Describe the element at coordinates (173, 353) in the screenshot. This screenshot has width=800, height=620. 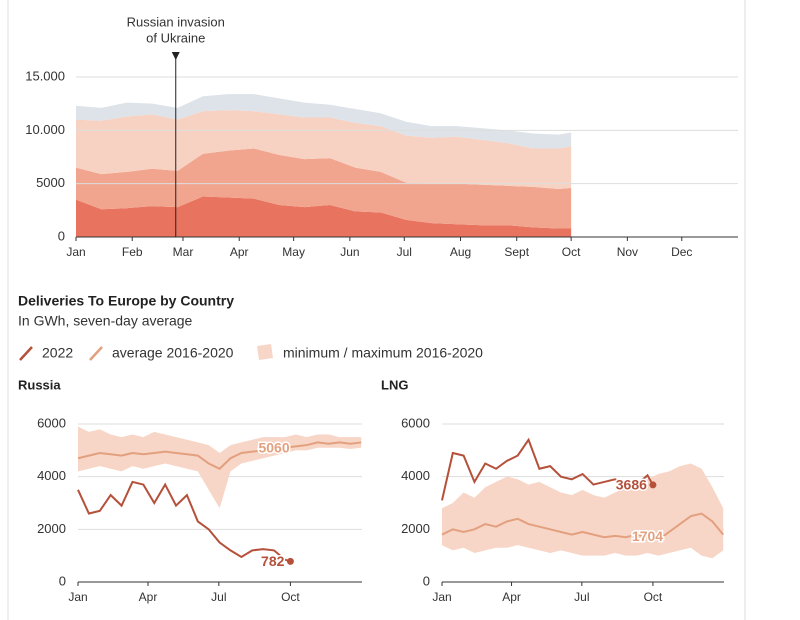
I see `legend-label: average 2016-2020` at that location.